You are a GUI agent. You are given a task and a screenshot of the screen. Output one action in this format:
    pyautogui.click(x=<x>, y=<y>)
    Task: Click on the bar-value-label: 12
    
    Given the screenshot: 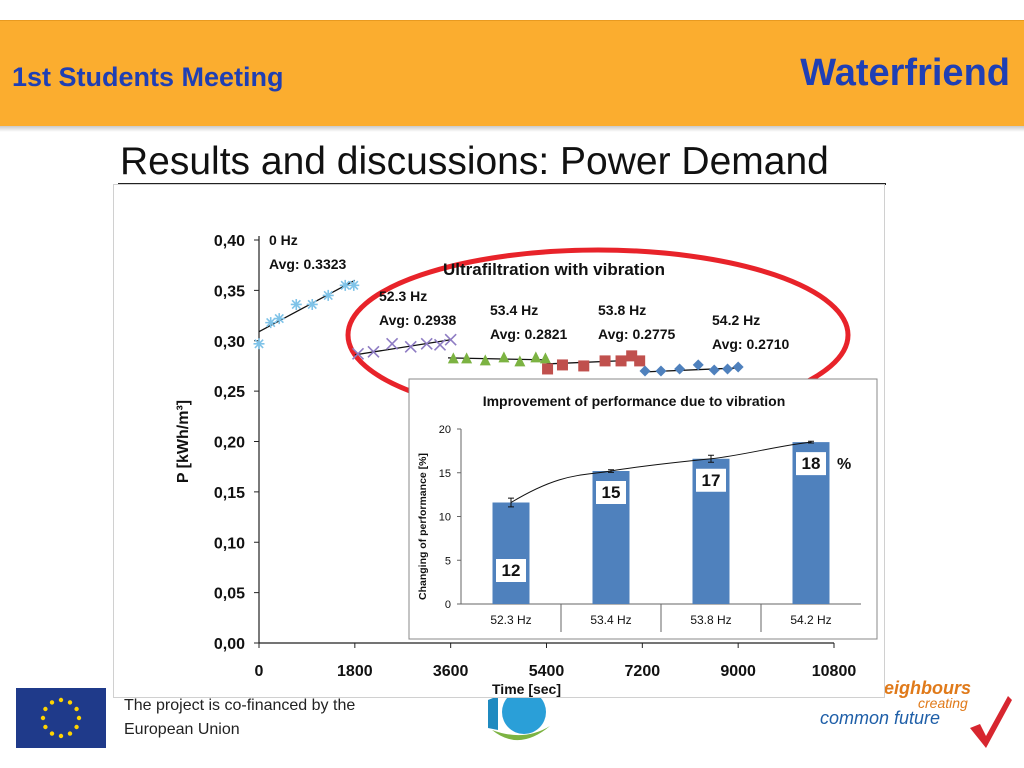 What is the action you would take?
    pyautogui.click(x=511, y=570)
    